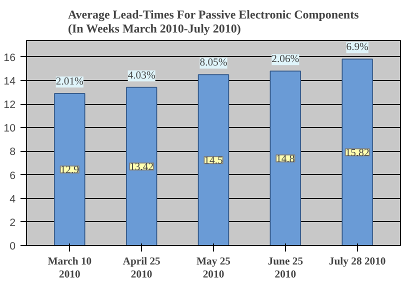  I want to click on y-tick-label: 16, so click(10, 58).